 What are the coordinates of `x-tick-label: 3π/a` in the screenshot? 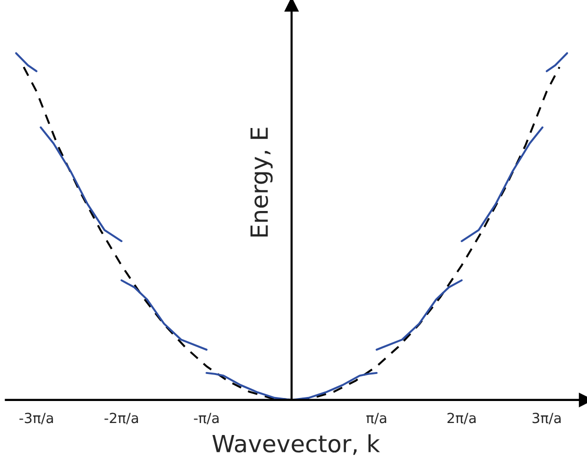 It's located at (546, 418).